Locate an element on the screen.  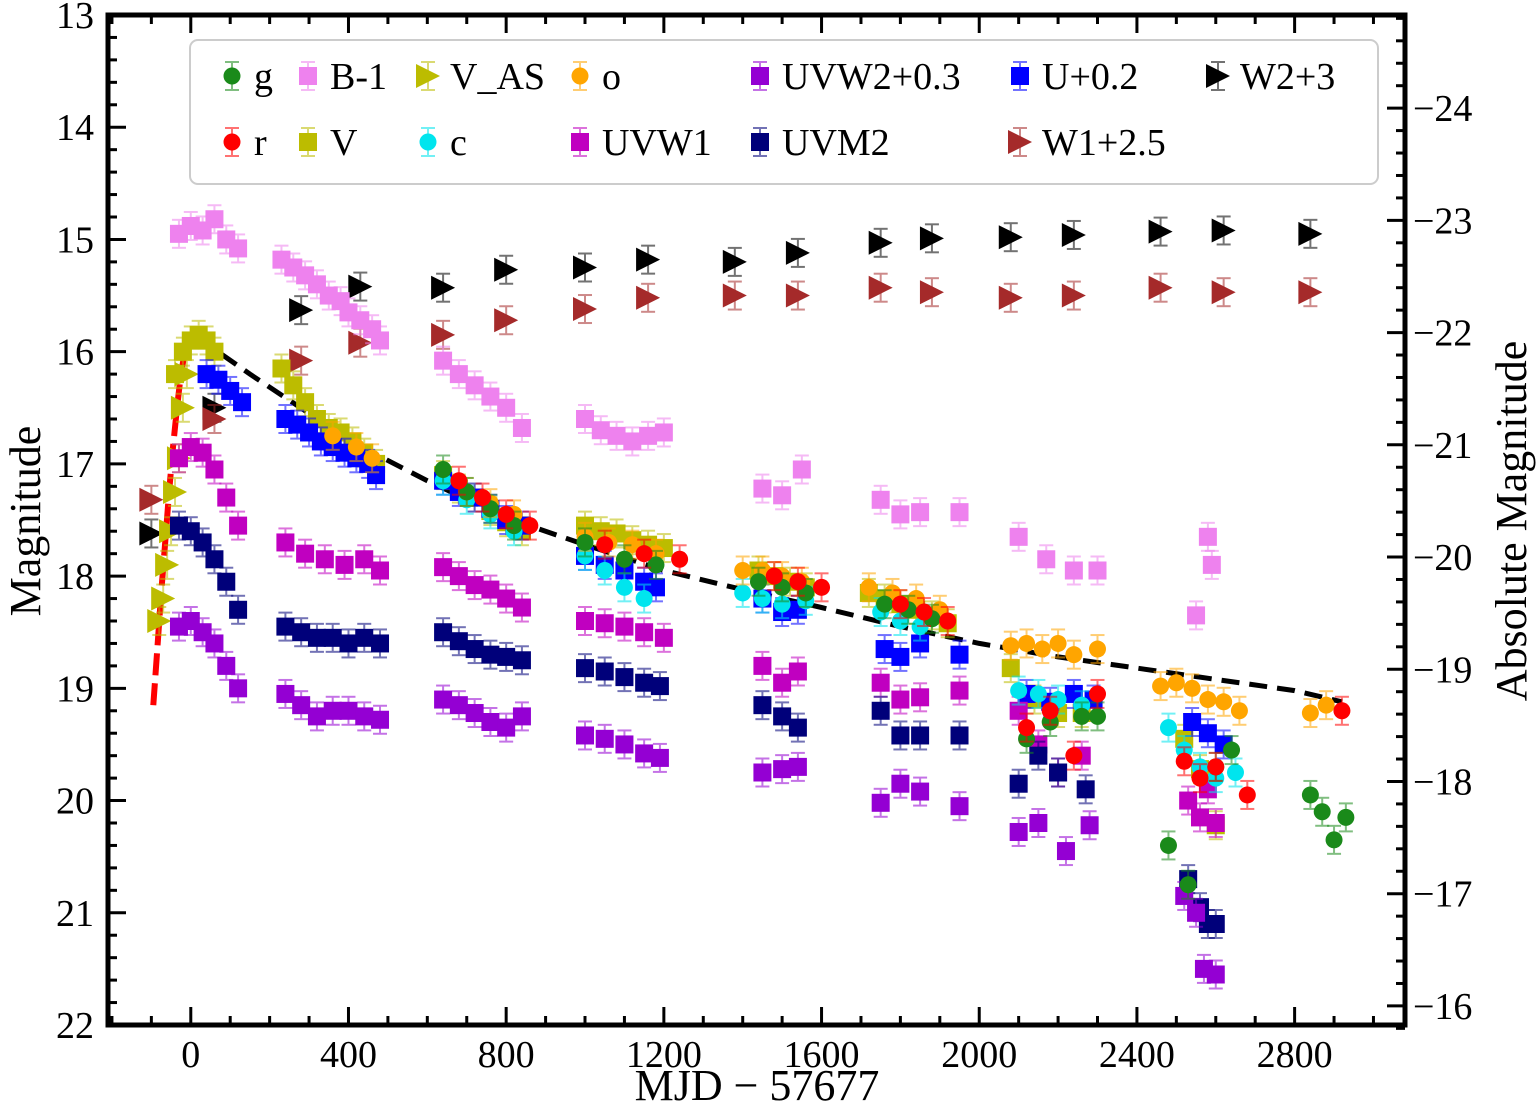
legend-item-b-1: B-1 is located at coordinates (343, 77).